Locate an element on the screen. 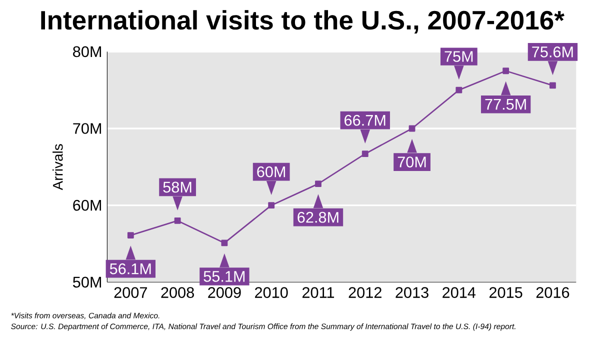 This screenshot has width=600, height=338. data-label: 70M is located at coordinates (412, 162).